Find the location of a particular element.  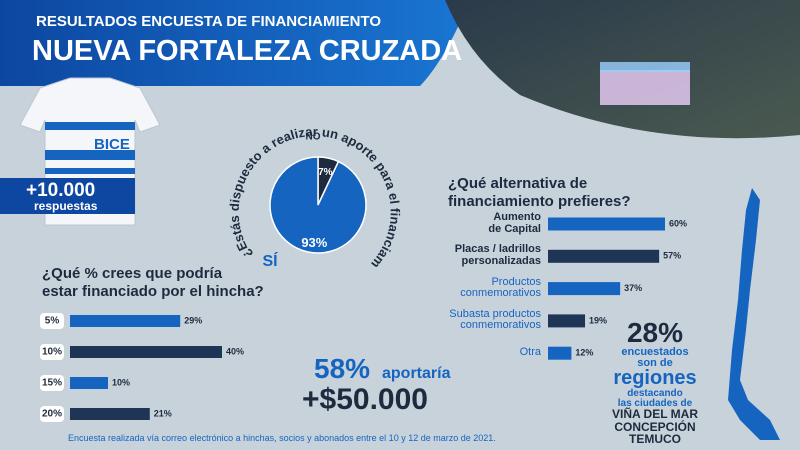

stadium-glow is located at coordinates (645, 87).